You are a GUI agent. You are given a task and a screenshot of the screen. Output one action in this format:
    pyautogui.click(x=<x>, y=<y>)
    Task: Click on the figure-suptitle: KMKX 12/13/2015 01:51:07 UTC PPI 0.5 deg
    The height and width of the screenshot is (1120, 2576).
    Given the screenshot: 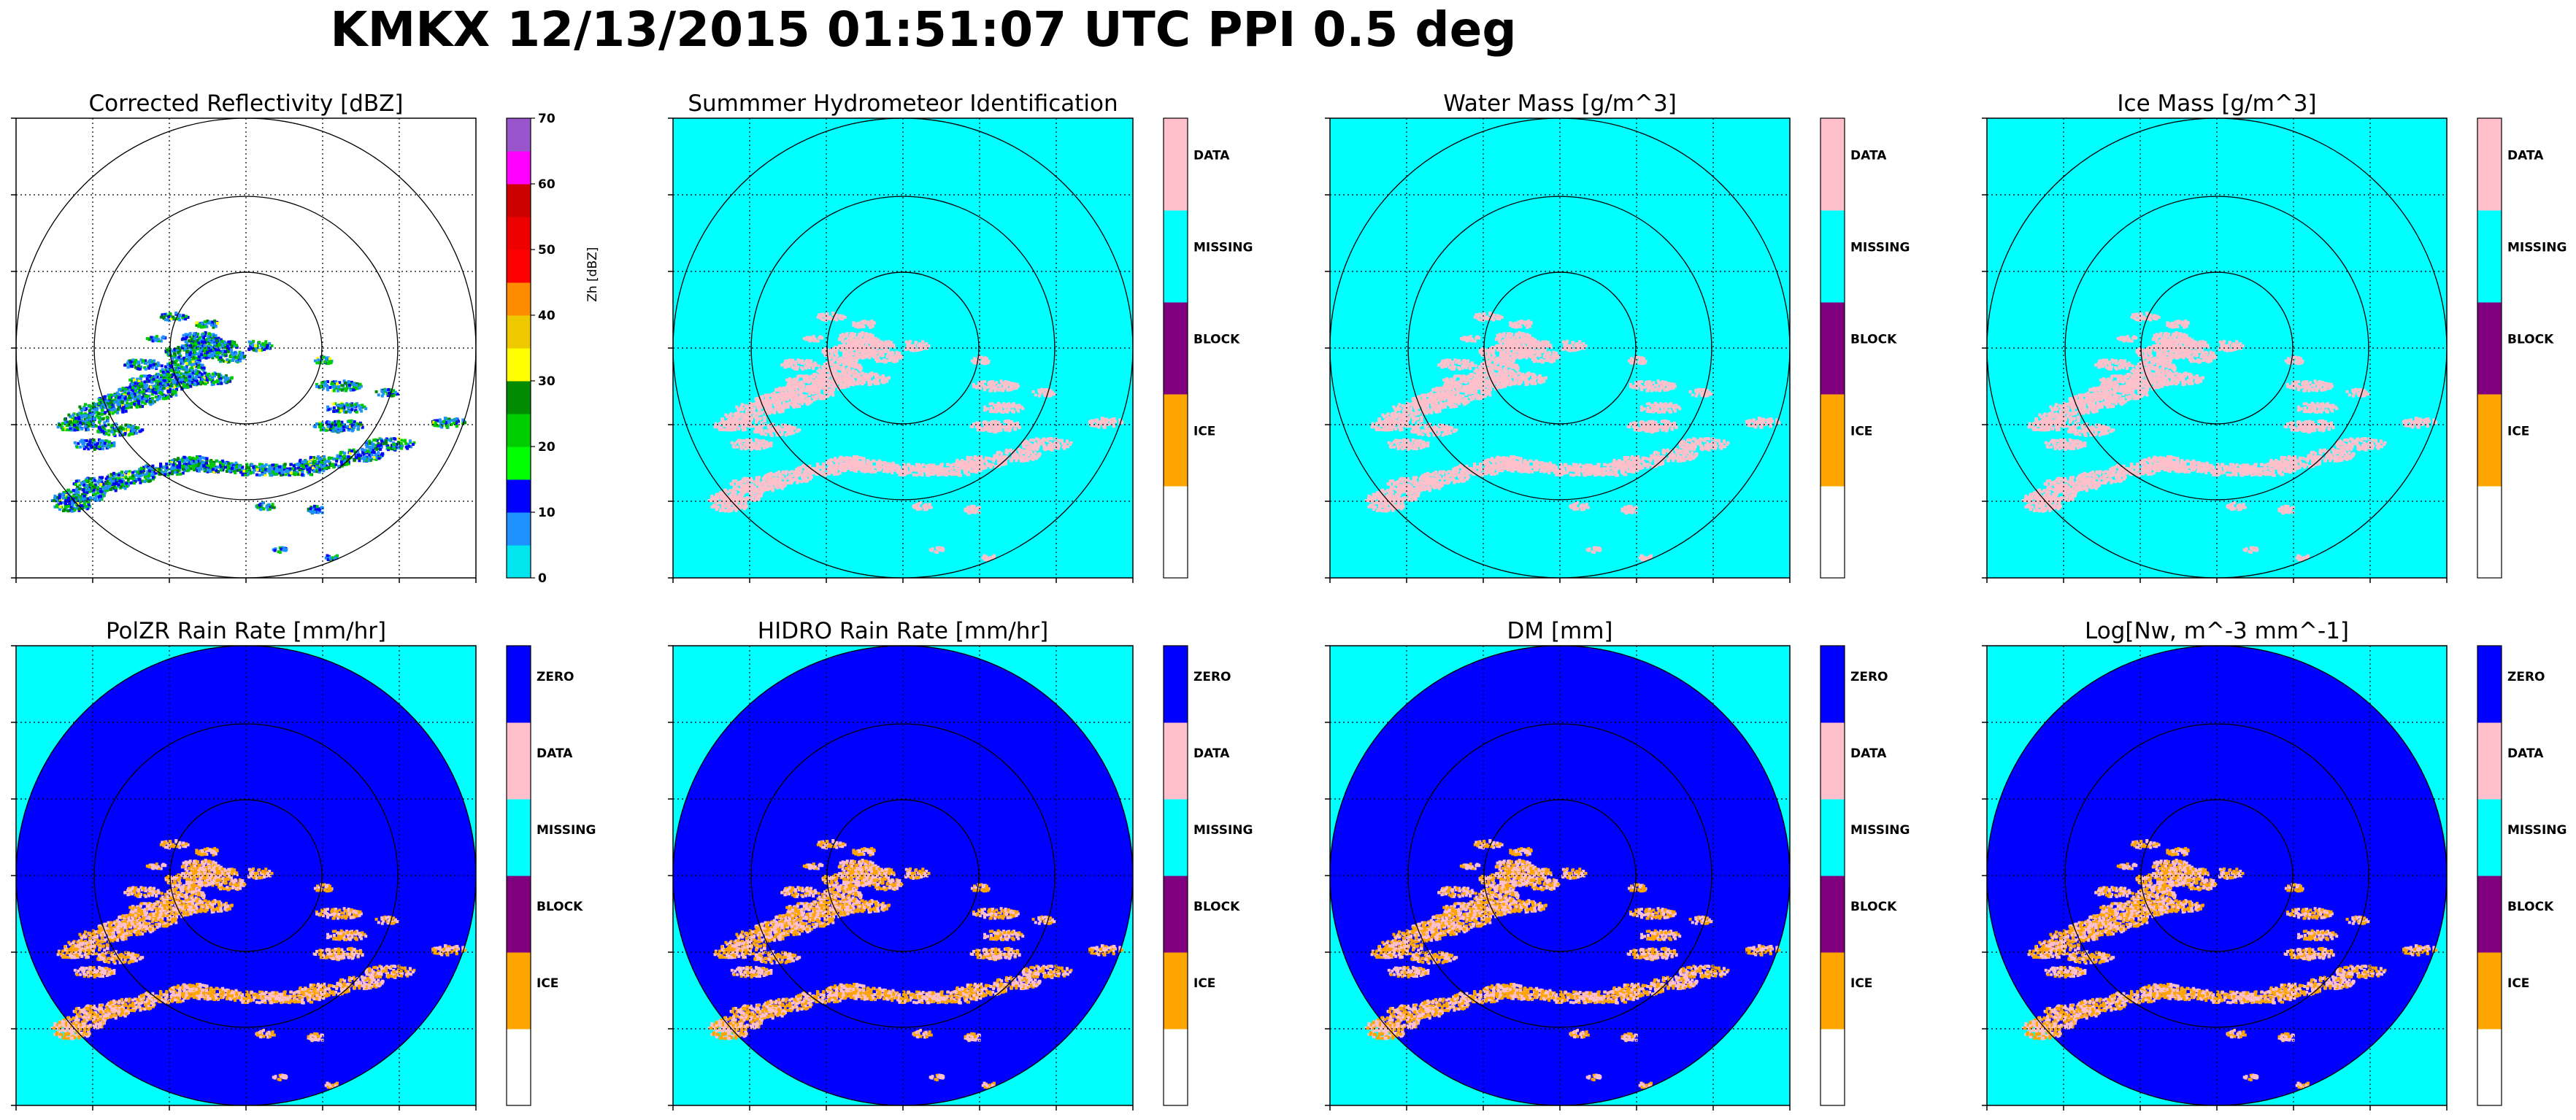 What is the action you would take?
    pyautogui.click(x=923, y=29)
    